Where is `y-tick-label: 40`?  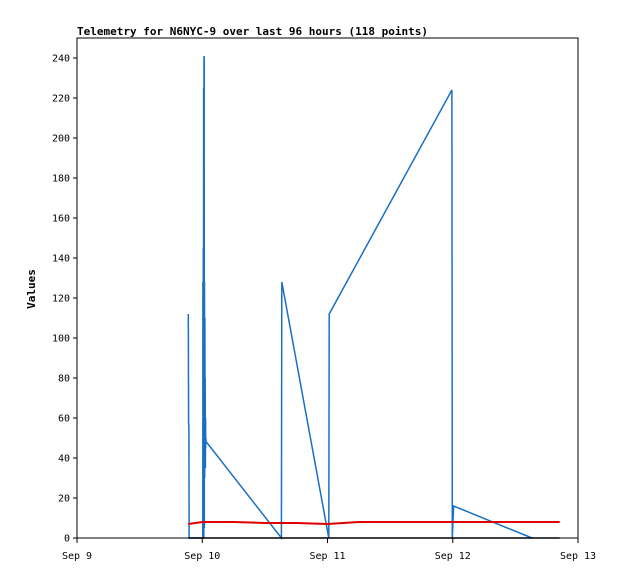
y-tick-label: 40 is located at coordinates (64, 459).